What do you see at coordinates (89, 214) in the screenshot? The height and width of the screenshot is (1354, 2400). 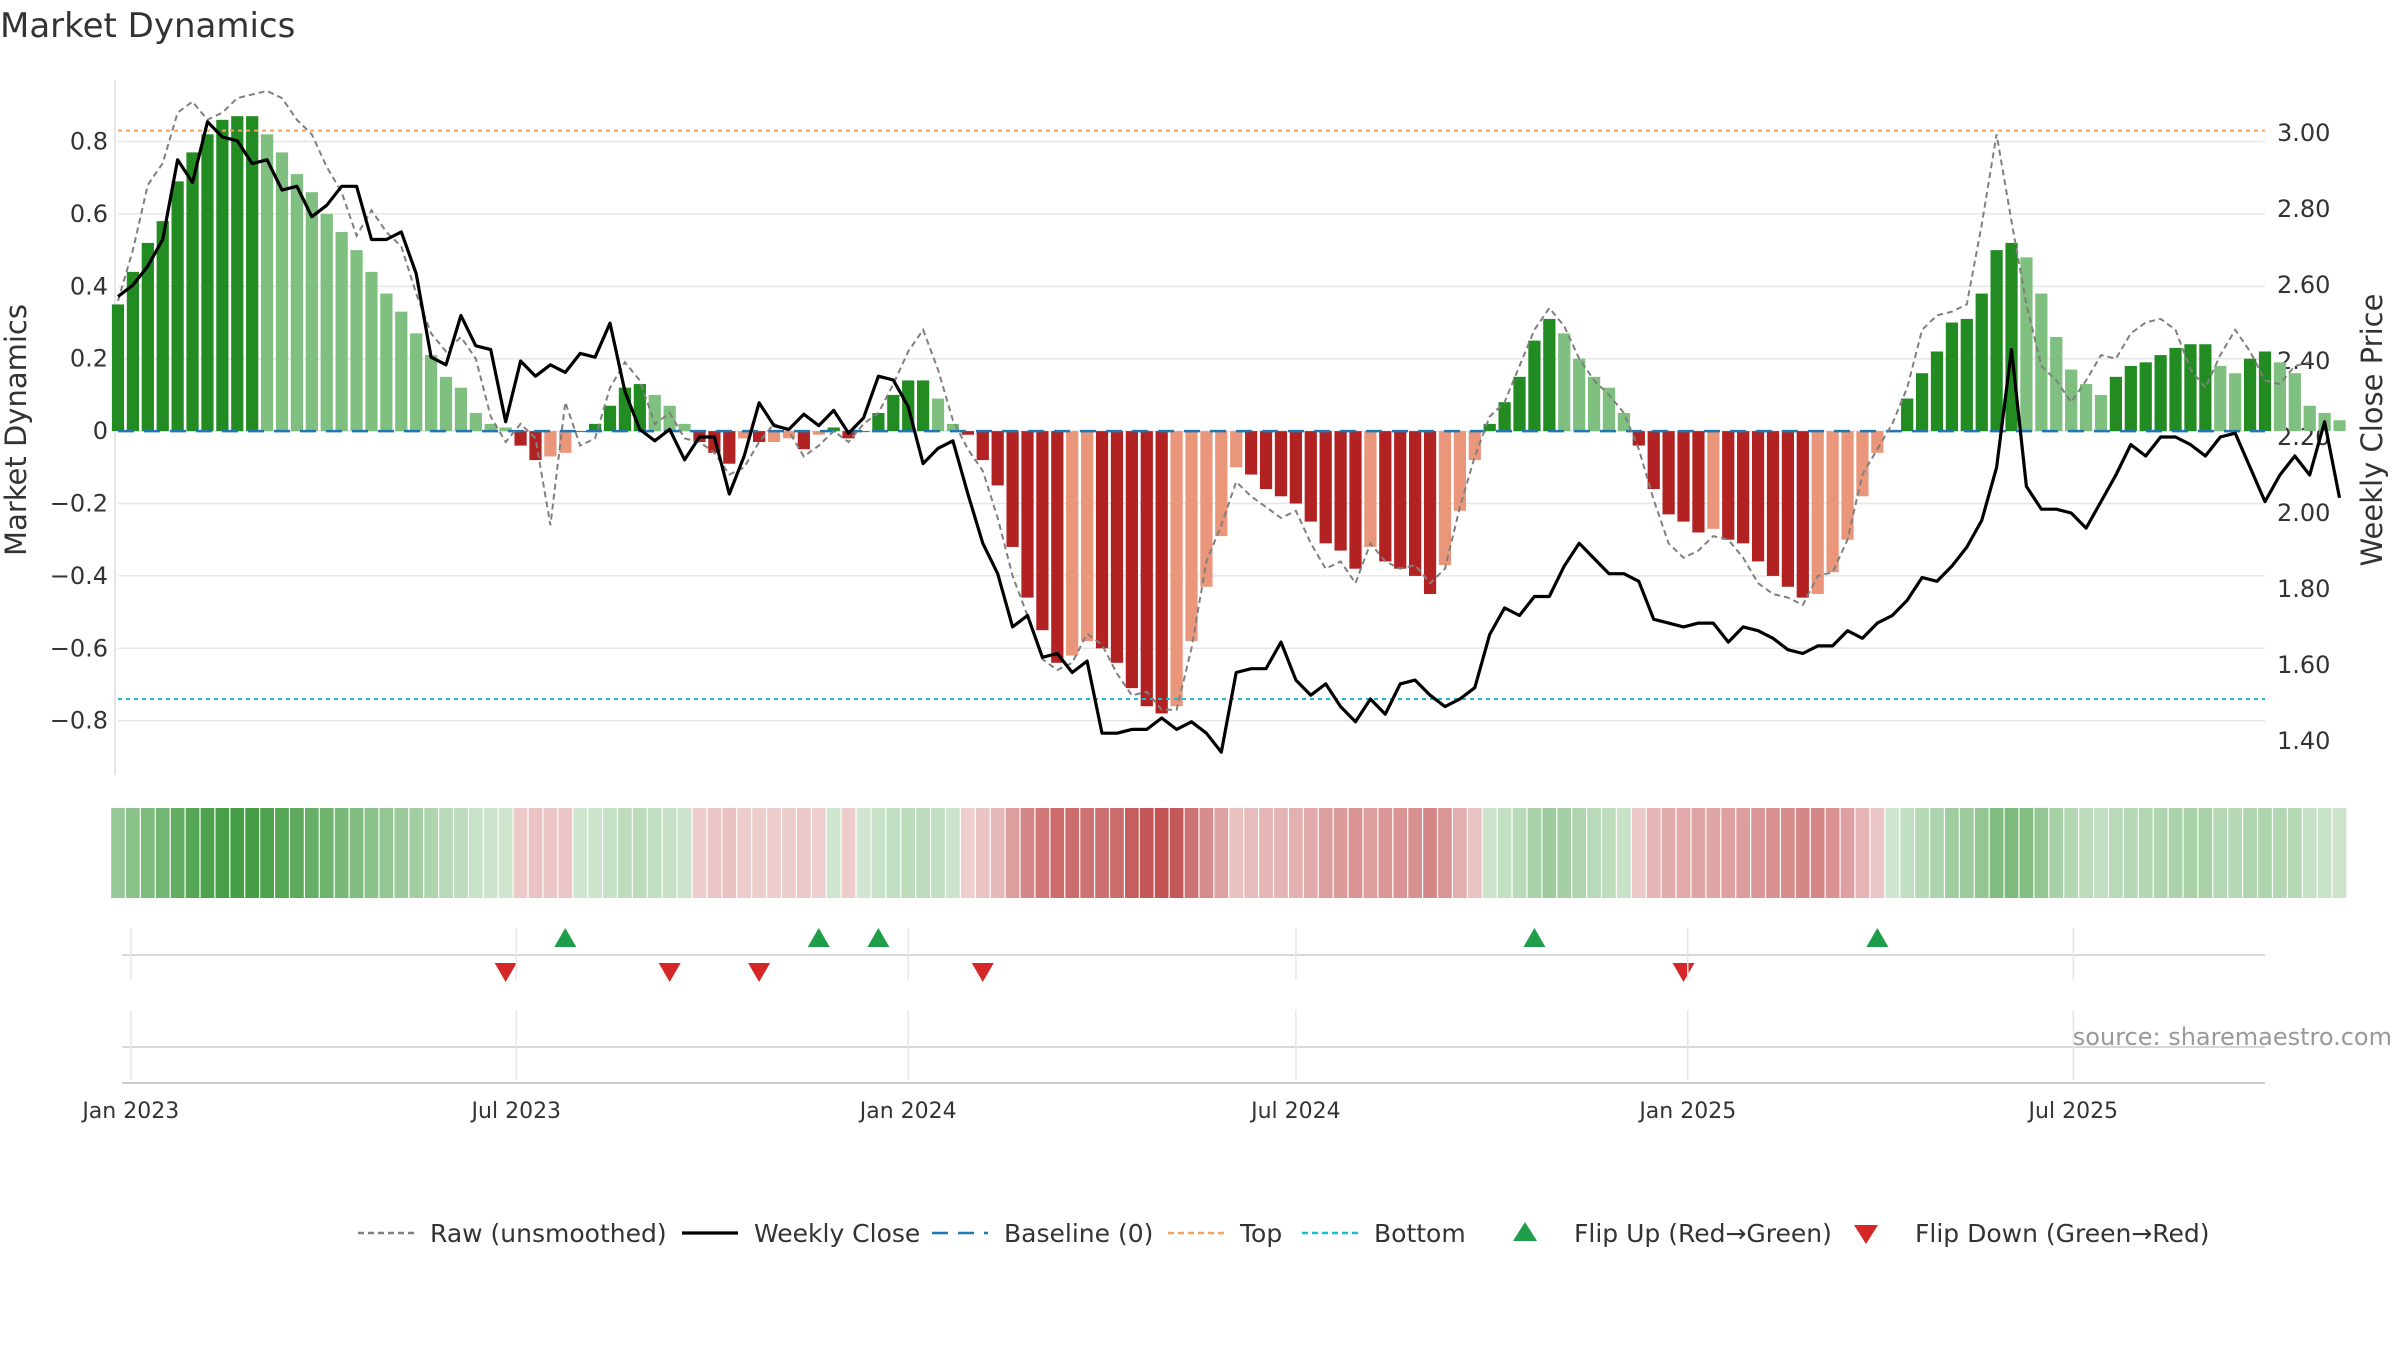 I see `y-tick-label-1: 0.6` at bounding box center [89, 214].